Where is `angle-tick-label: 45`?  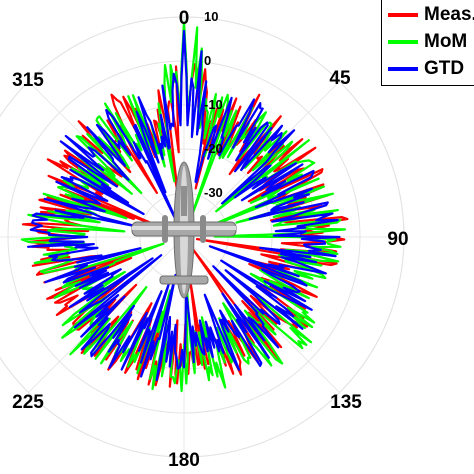 angle-tick-label: 45 is located at coordinates (340, 78).